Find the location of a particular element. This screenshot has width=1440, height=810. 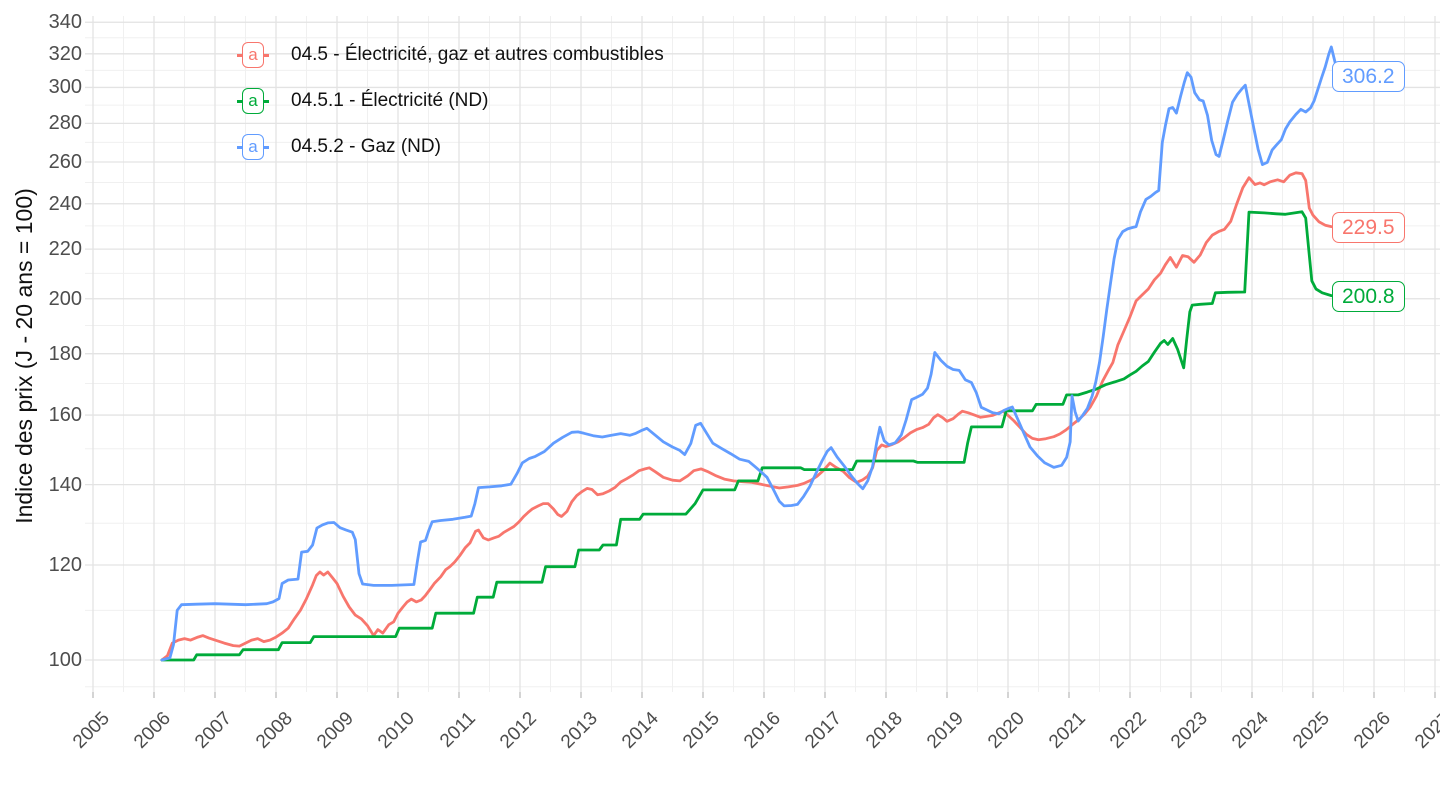

y-axis-tick-label: 200 is located at coordinates (65, 298).